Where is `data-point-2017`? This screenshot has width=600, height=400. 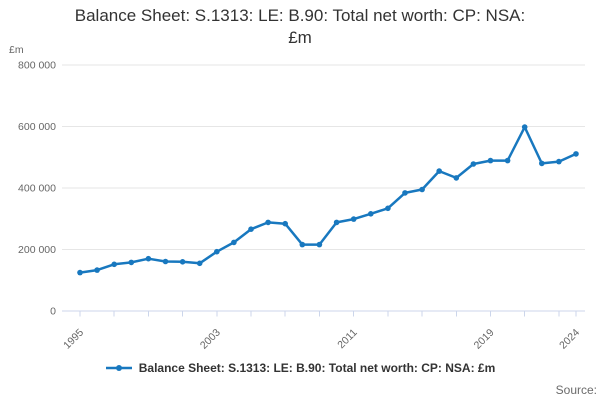
data-point-2017 is located at coordinates (456, 178).